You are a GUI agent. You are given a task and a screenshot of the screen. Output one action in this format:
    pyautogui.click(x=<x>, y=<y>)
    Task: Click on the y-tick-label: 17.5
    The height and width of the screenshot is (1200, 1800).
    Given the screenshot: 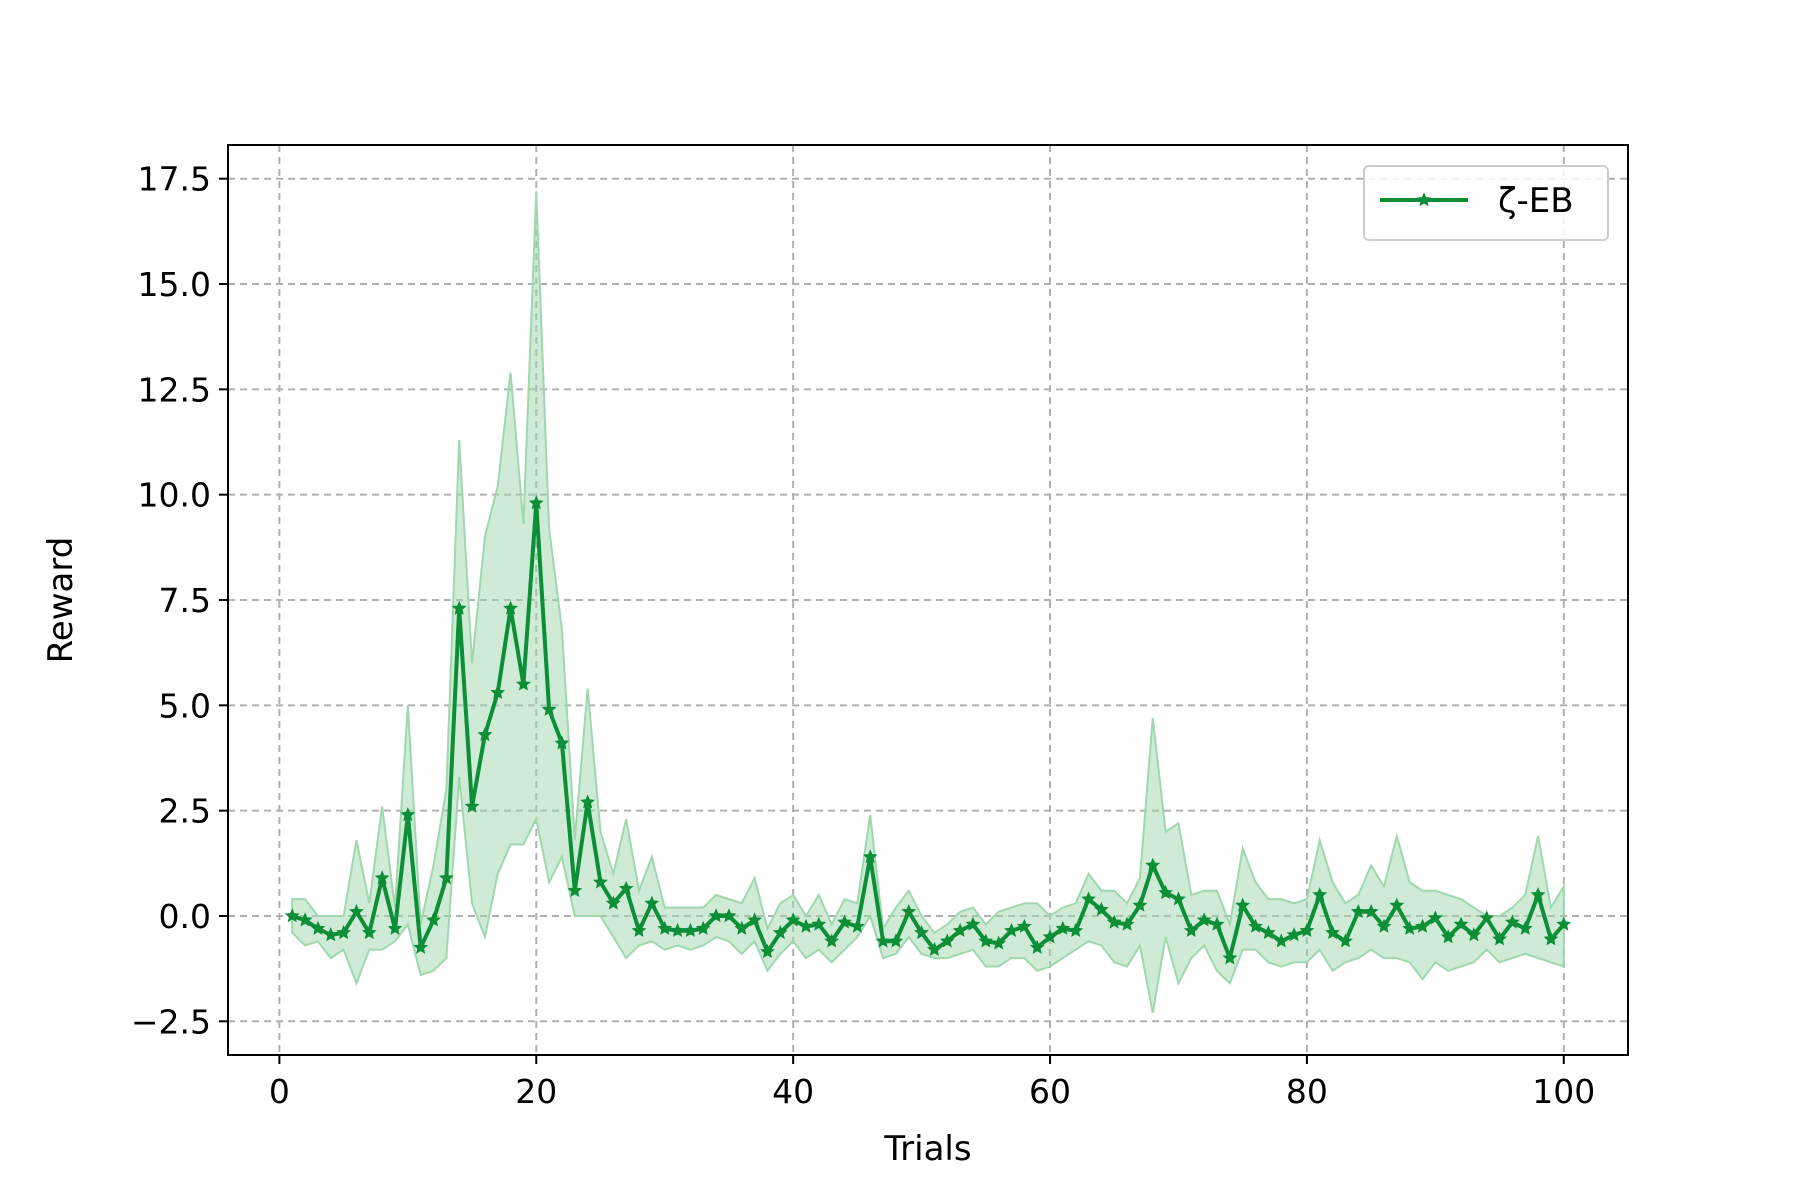 What is the action you would take?
    pyautogui.click(x=174, y=179)
    